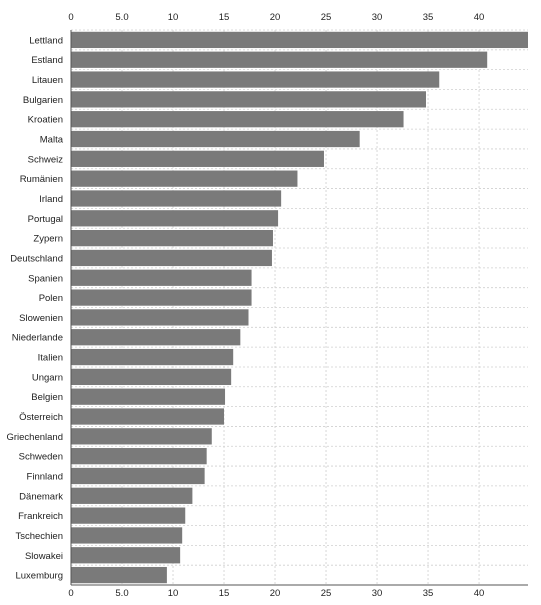 The image size is (541, 605). I want to click on category-label-1: Estland, so click(47, 60).